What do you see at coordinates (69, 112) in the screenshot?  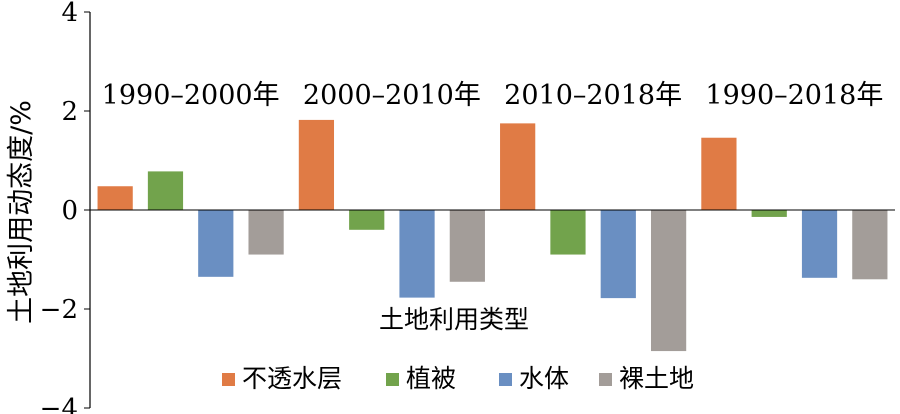 I see `y-tick-label: 2` at bounding box center [69, 112].